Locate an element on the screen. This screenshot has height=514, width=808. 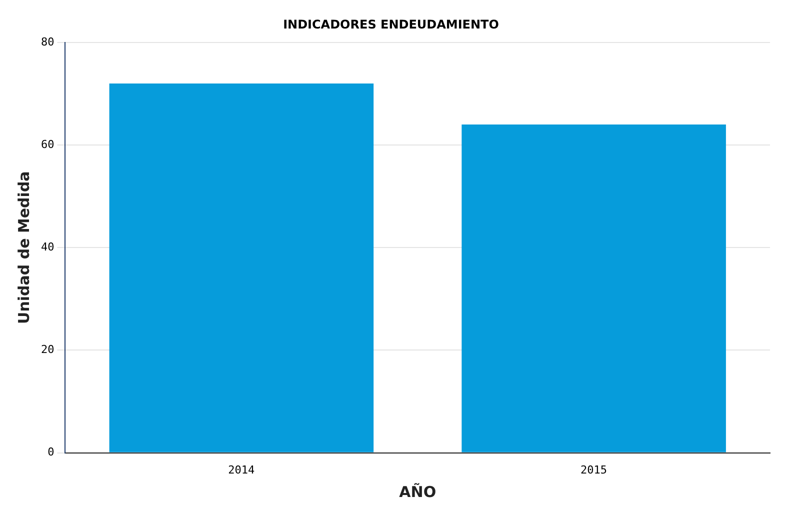
y-axis-title: Unidad de Medida is located at coordinates (23, 247).